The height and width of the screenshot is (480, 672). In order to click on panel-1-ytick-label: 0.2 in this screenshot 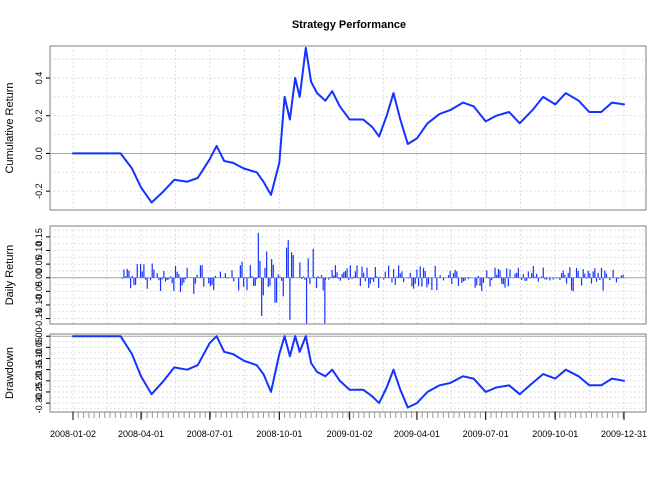, I will do `click(39, 115)`.